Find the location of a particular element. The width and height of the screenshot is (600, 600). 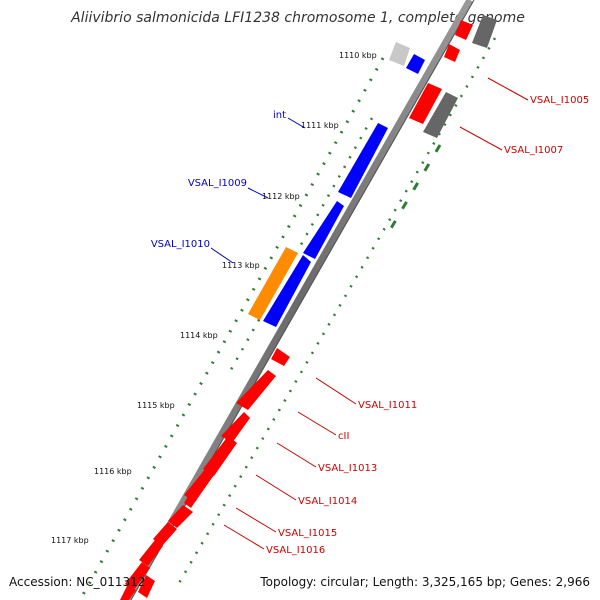

accession-text: Accession: NC_011312 is located at coordinates (77, 582).